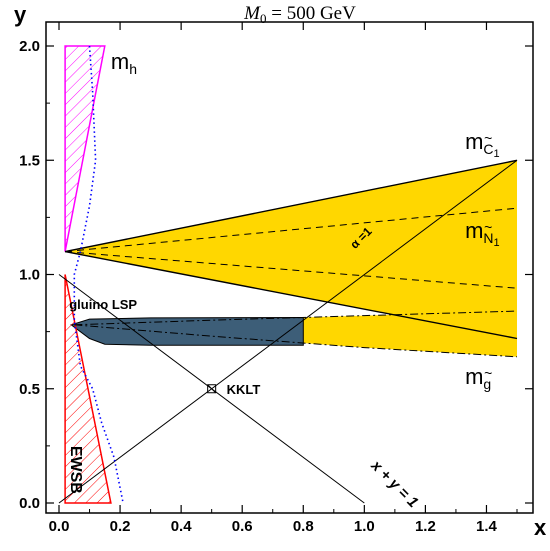 The image size is (550, 551). What do you see at coordinates (487, 526) in the screenshot?
I see `x-tick-label: 1.4` at bounding box center [487, 526].